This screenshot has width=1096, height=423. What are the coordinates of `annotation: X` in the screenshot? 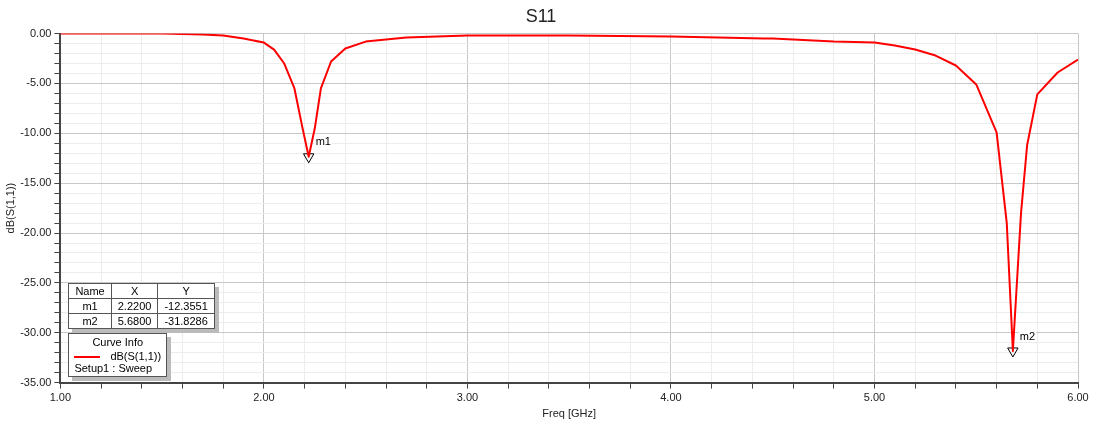 It's located at (134, 291).